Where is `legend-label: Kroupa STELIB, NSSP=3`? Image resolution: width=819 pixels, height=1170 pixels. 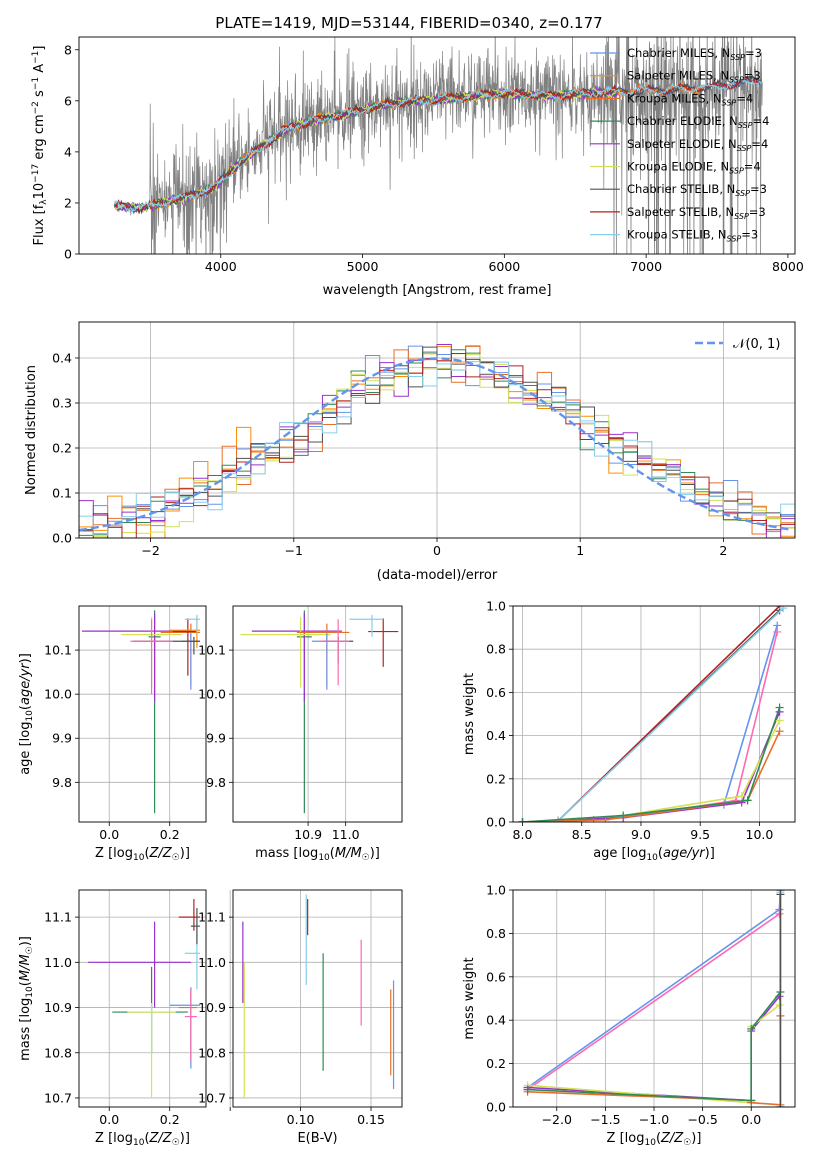
legend-label: Kroupa STELIB, NSSP=3 is located at coordinates (692, 236).